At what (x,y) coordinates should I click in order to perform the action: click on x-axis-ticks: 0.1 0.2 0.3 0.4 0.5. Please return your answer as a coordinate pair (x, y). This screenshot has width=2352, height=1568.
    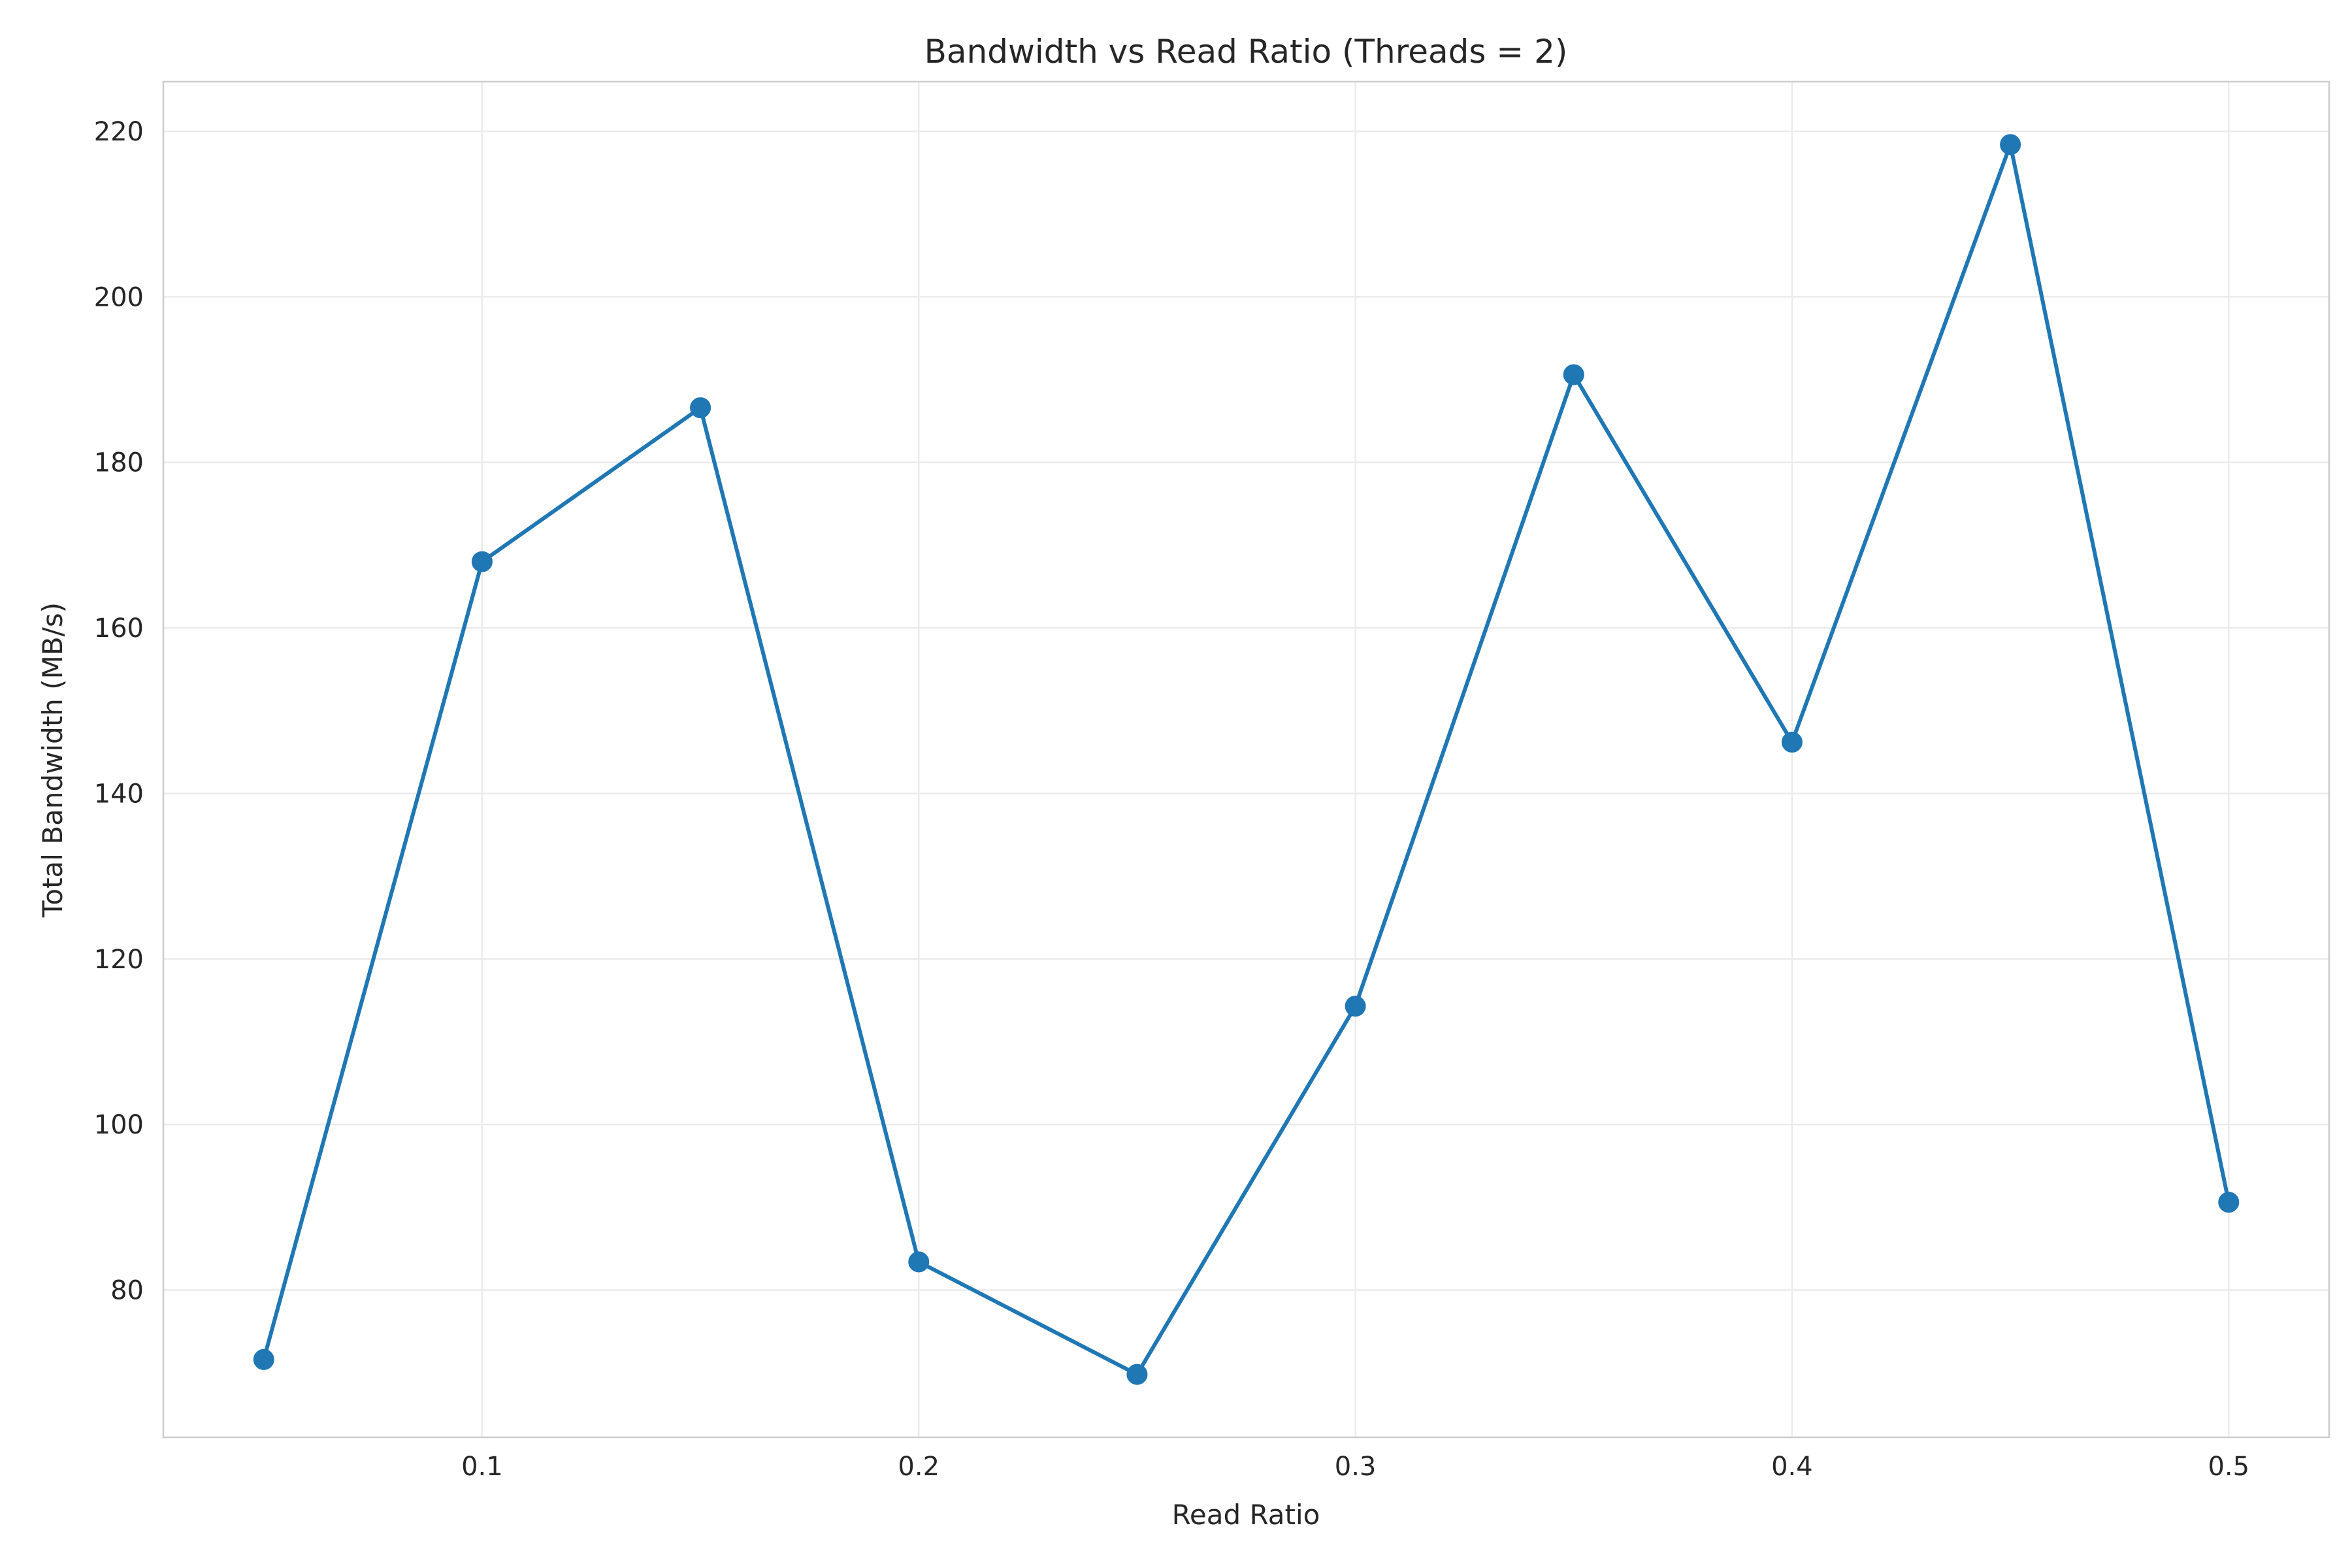
    Looking at the image, I should click on (1355, 1467).